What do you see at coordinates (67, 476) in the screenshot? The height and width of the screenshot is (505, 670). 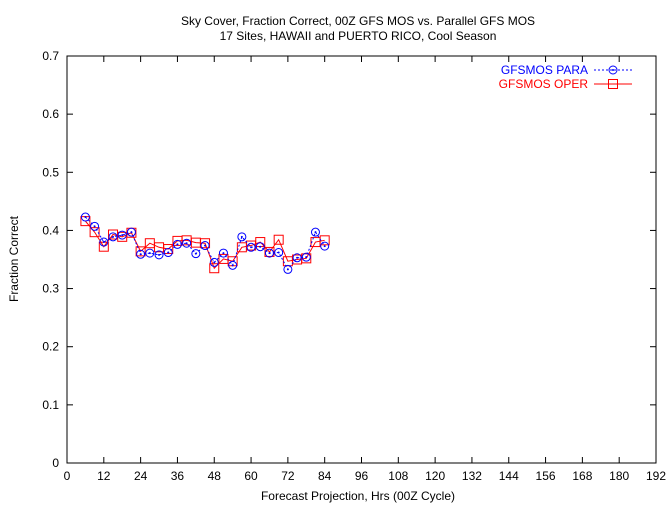 I see `x-tick-label: 0` at bounding box center [67, 476].